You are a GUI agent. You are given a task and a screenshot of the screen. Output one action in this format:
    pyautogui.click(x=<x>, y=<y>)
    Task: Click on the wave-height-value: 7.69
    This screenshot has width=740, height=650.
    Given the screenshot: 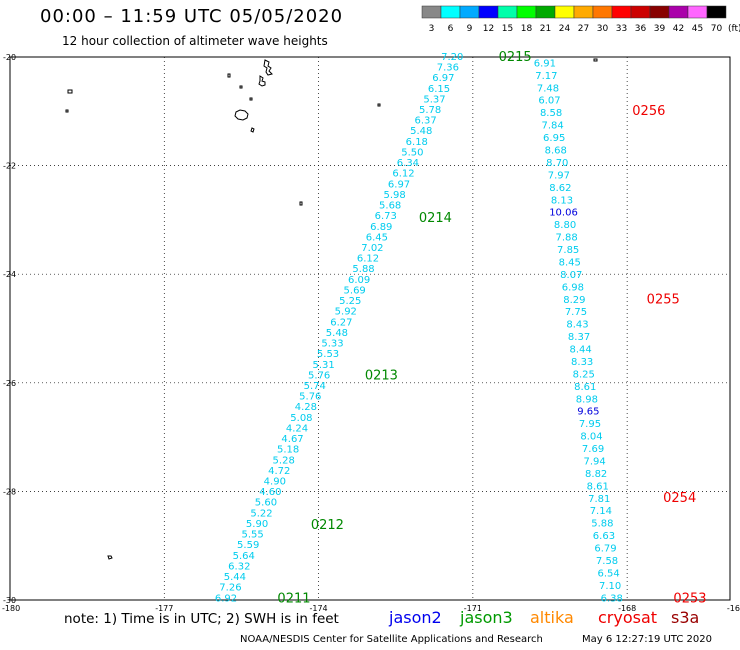 What is the action you would take?
    pyautogui.click(x=593, y=449)
    